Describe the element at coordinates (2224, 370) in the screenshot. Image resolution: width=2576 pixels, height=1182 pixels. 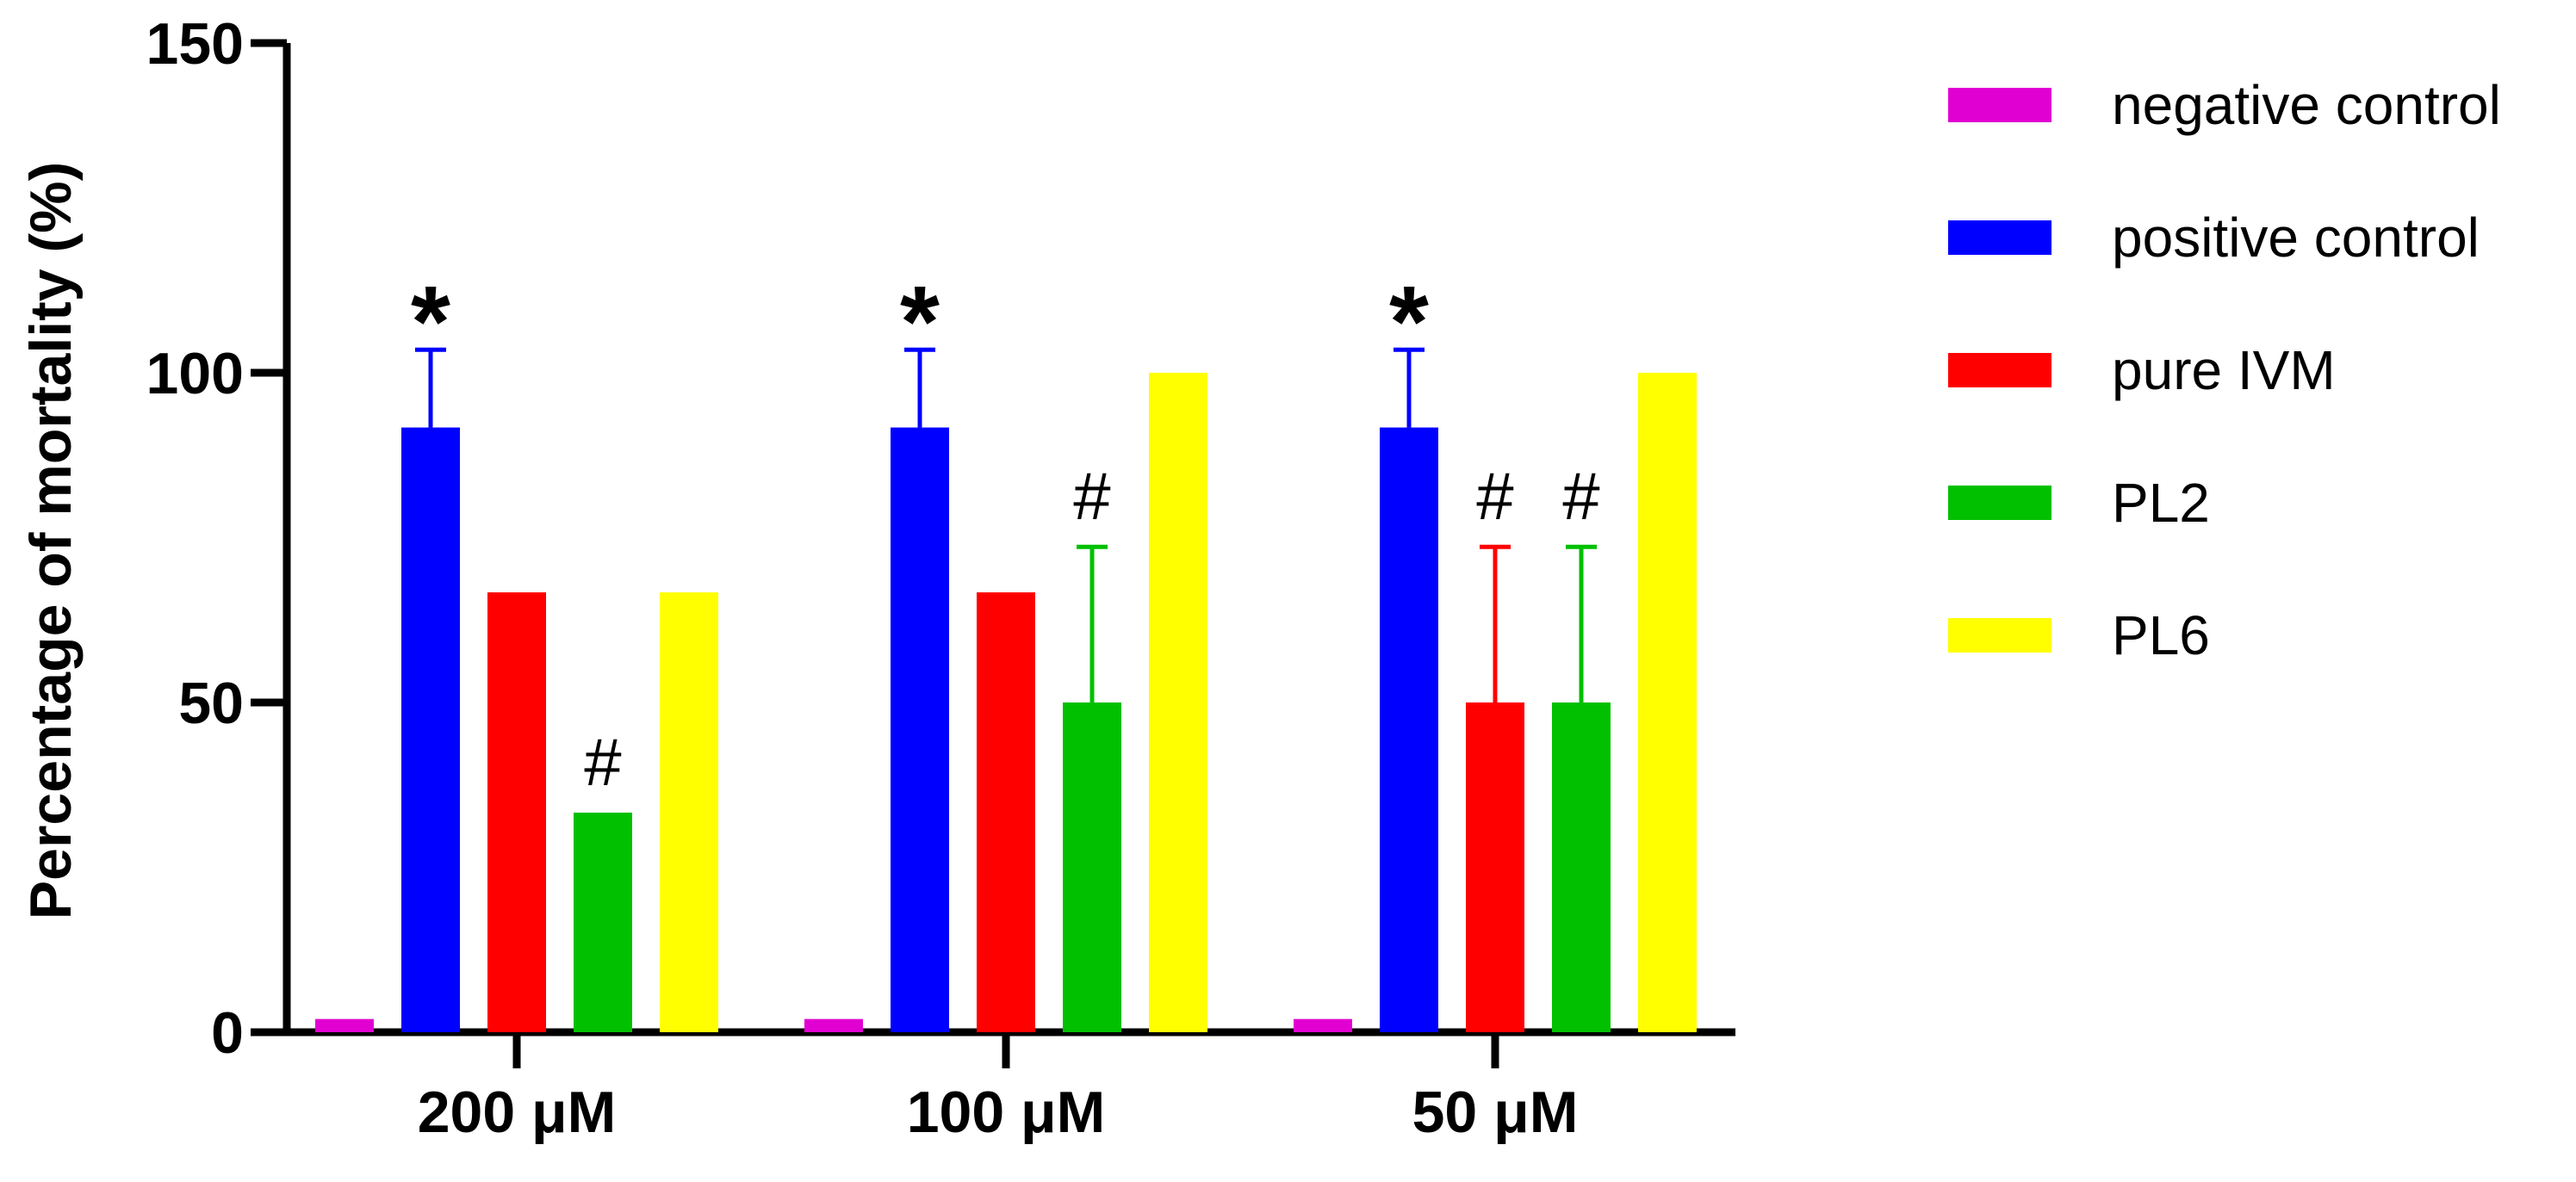
I see `legend-label: pure IVM` at that location.